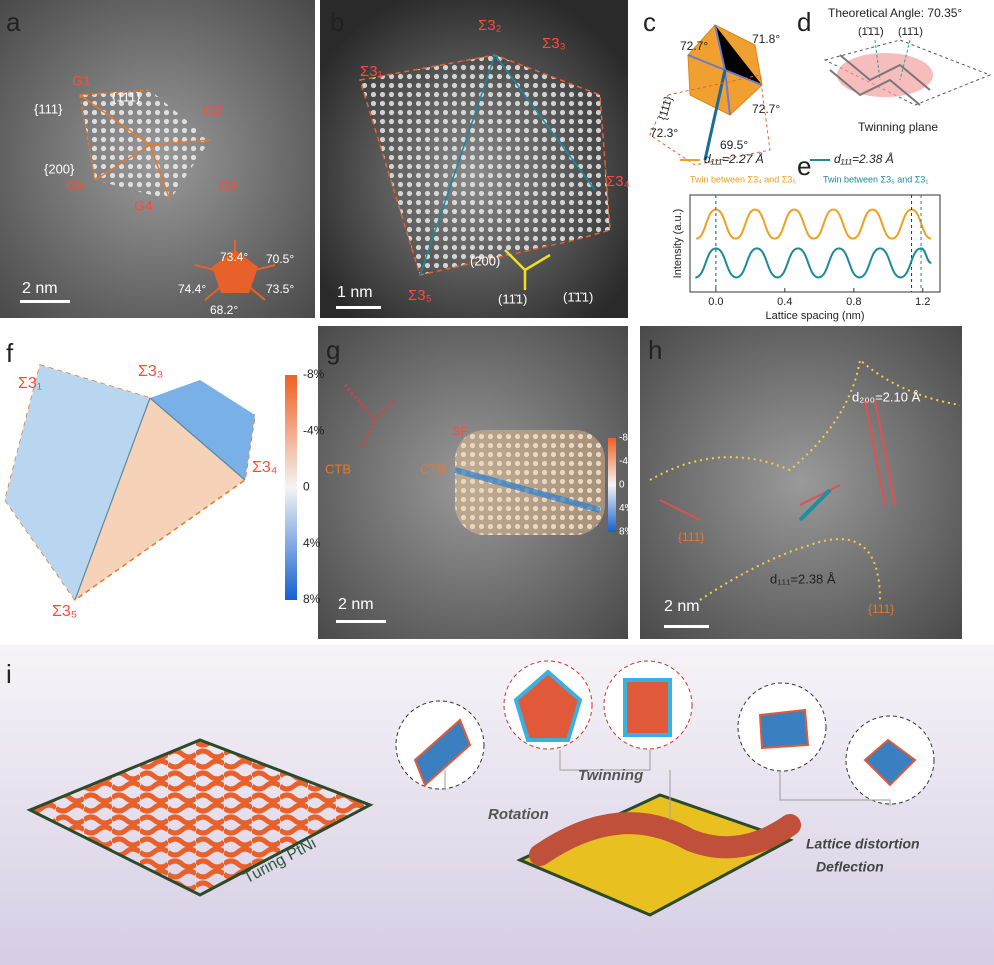  I want to click on annotation: Σ3₂, so click(490, 25).